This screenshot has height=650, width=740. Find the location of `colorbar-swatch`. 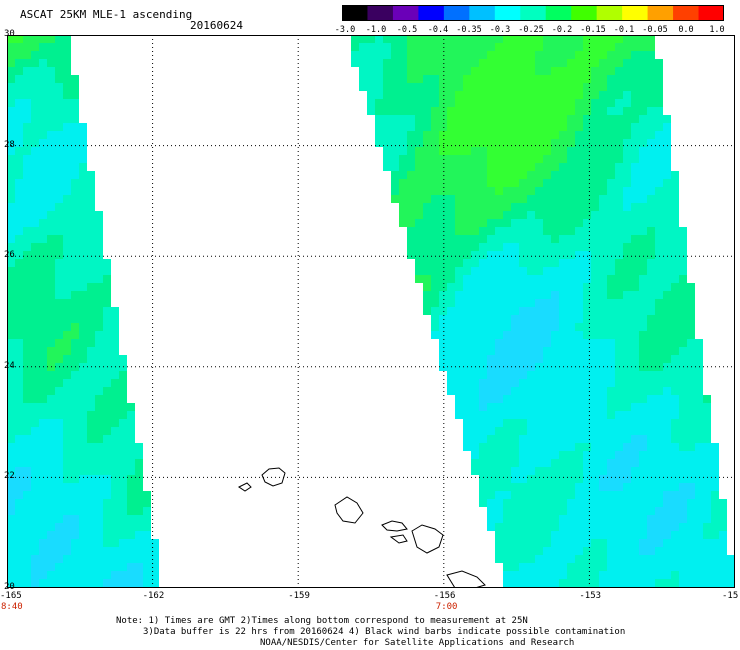

colorbar-swatch is located at coordinates (584, 13).